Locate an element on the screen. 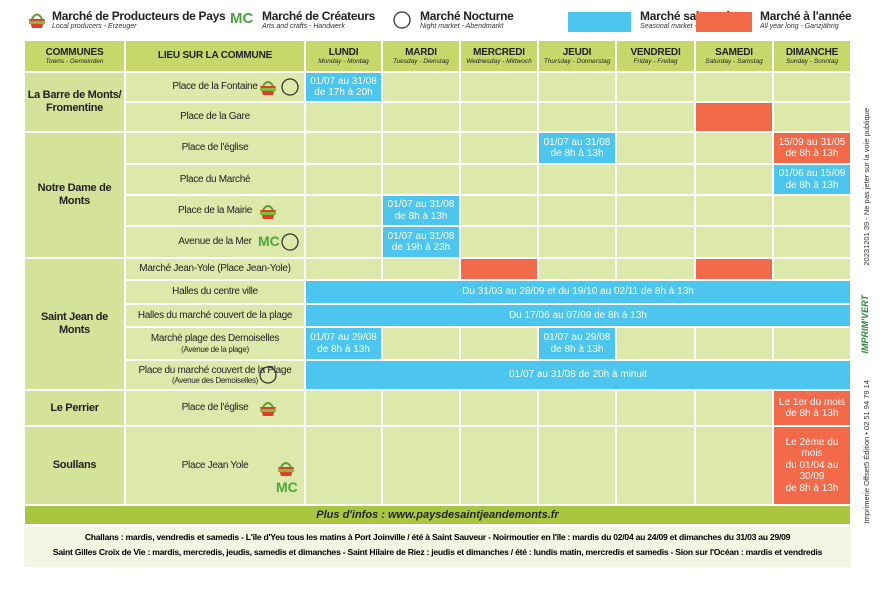 The image size is (888, 591). legend-title: Marché à l'année is located at coordinates (806, 16).